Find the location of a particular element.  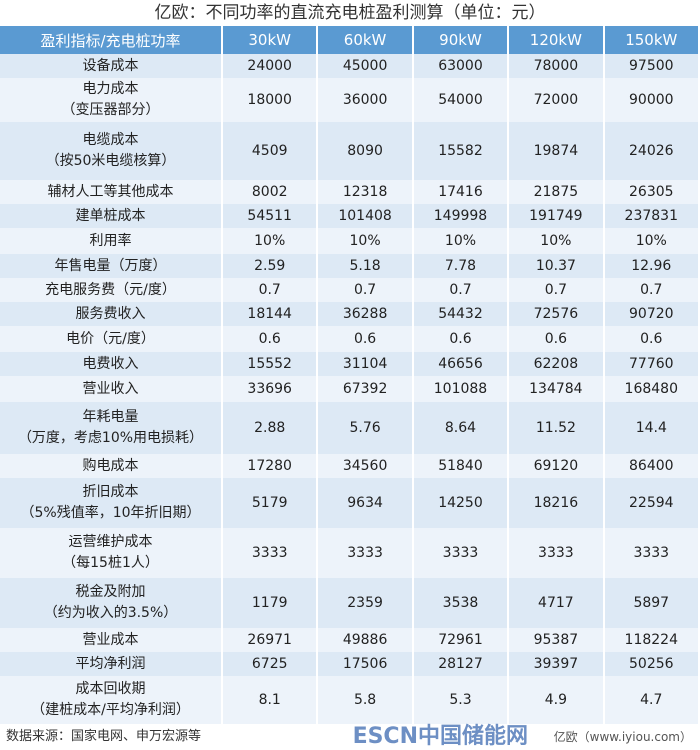

row-label: 辅材人工等其他成本 is located at coordinates (111, 192).